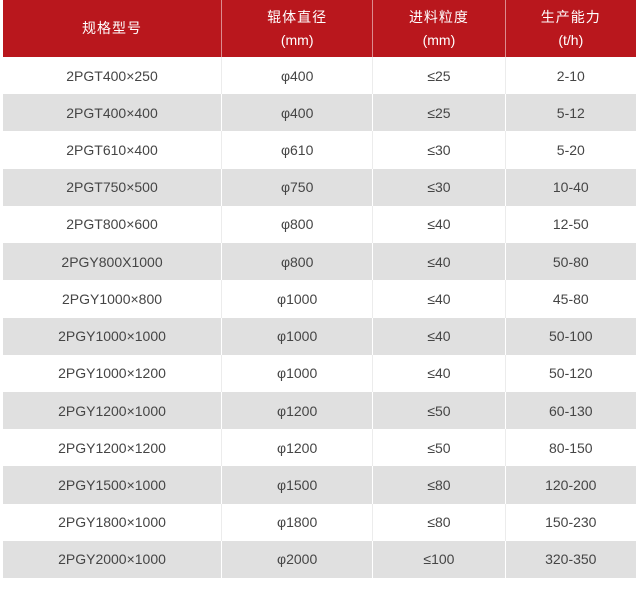  I want to click on table-cell: φ1800, so click(298, 522).